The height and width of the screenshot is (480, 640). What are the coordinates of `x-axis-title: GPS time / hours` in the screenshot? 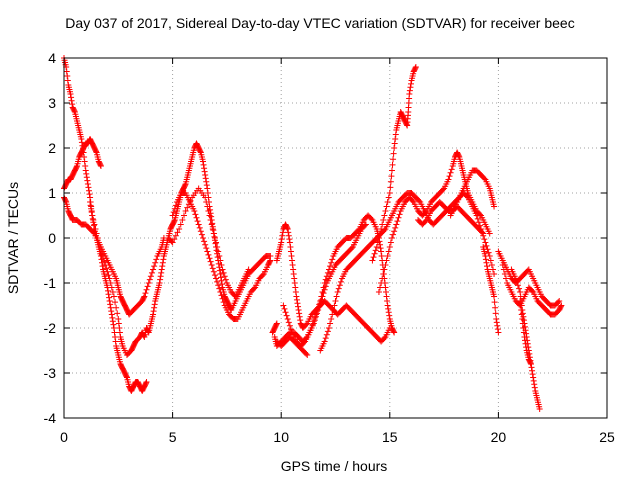 It's located at (334, 466).